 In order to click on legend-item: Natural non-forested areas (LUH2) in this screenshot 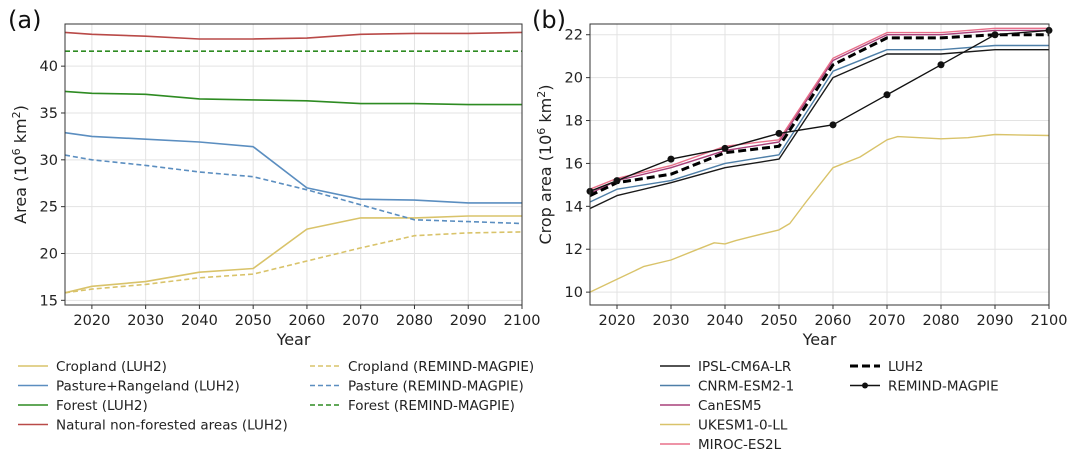, I will do `click(153, 426)`.